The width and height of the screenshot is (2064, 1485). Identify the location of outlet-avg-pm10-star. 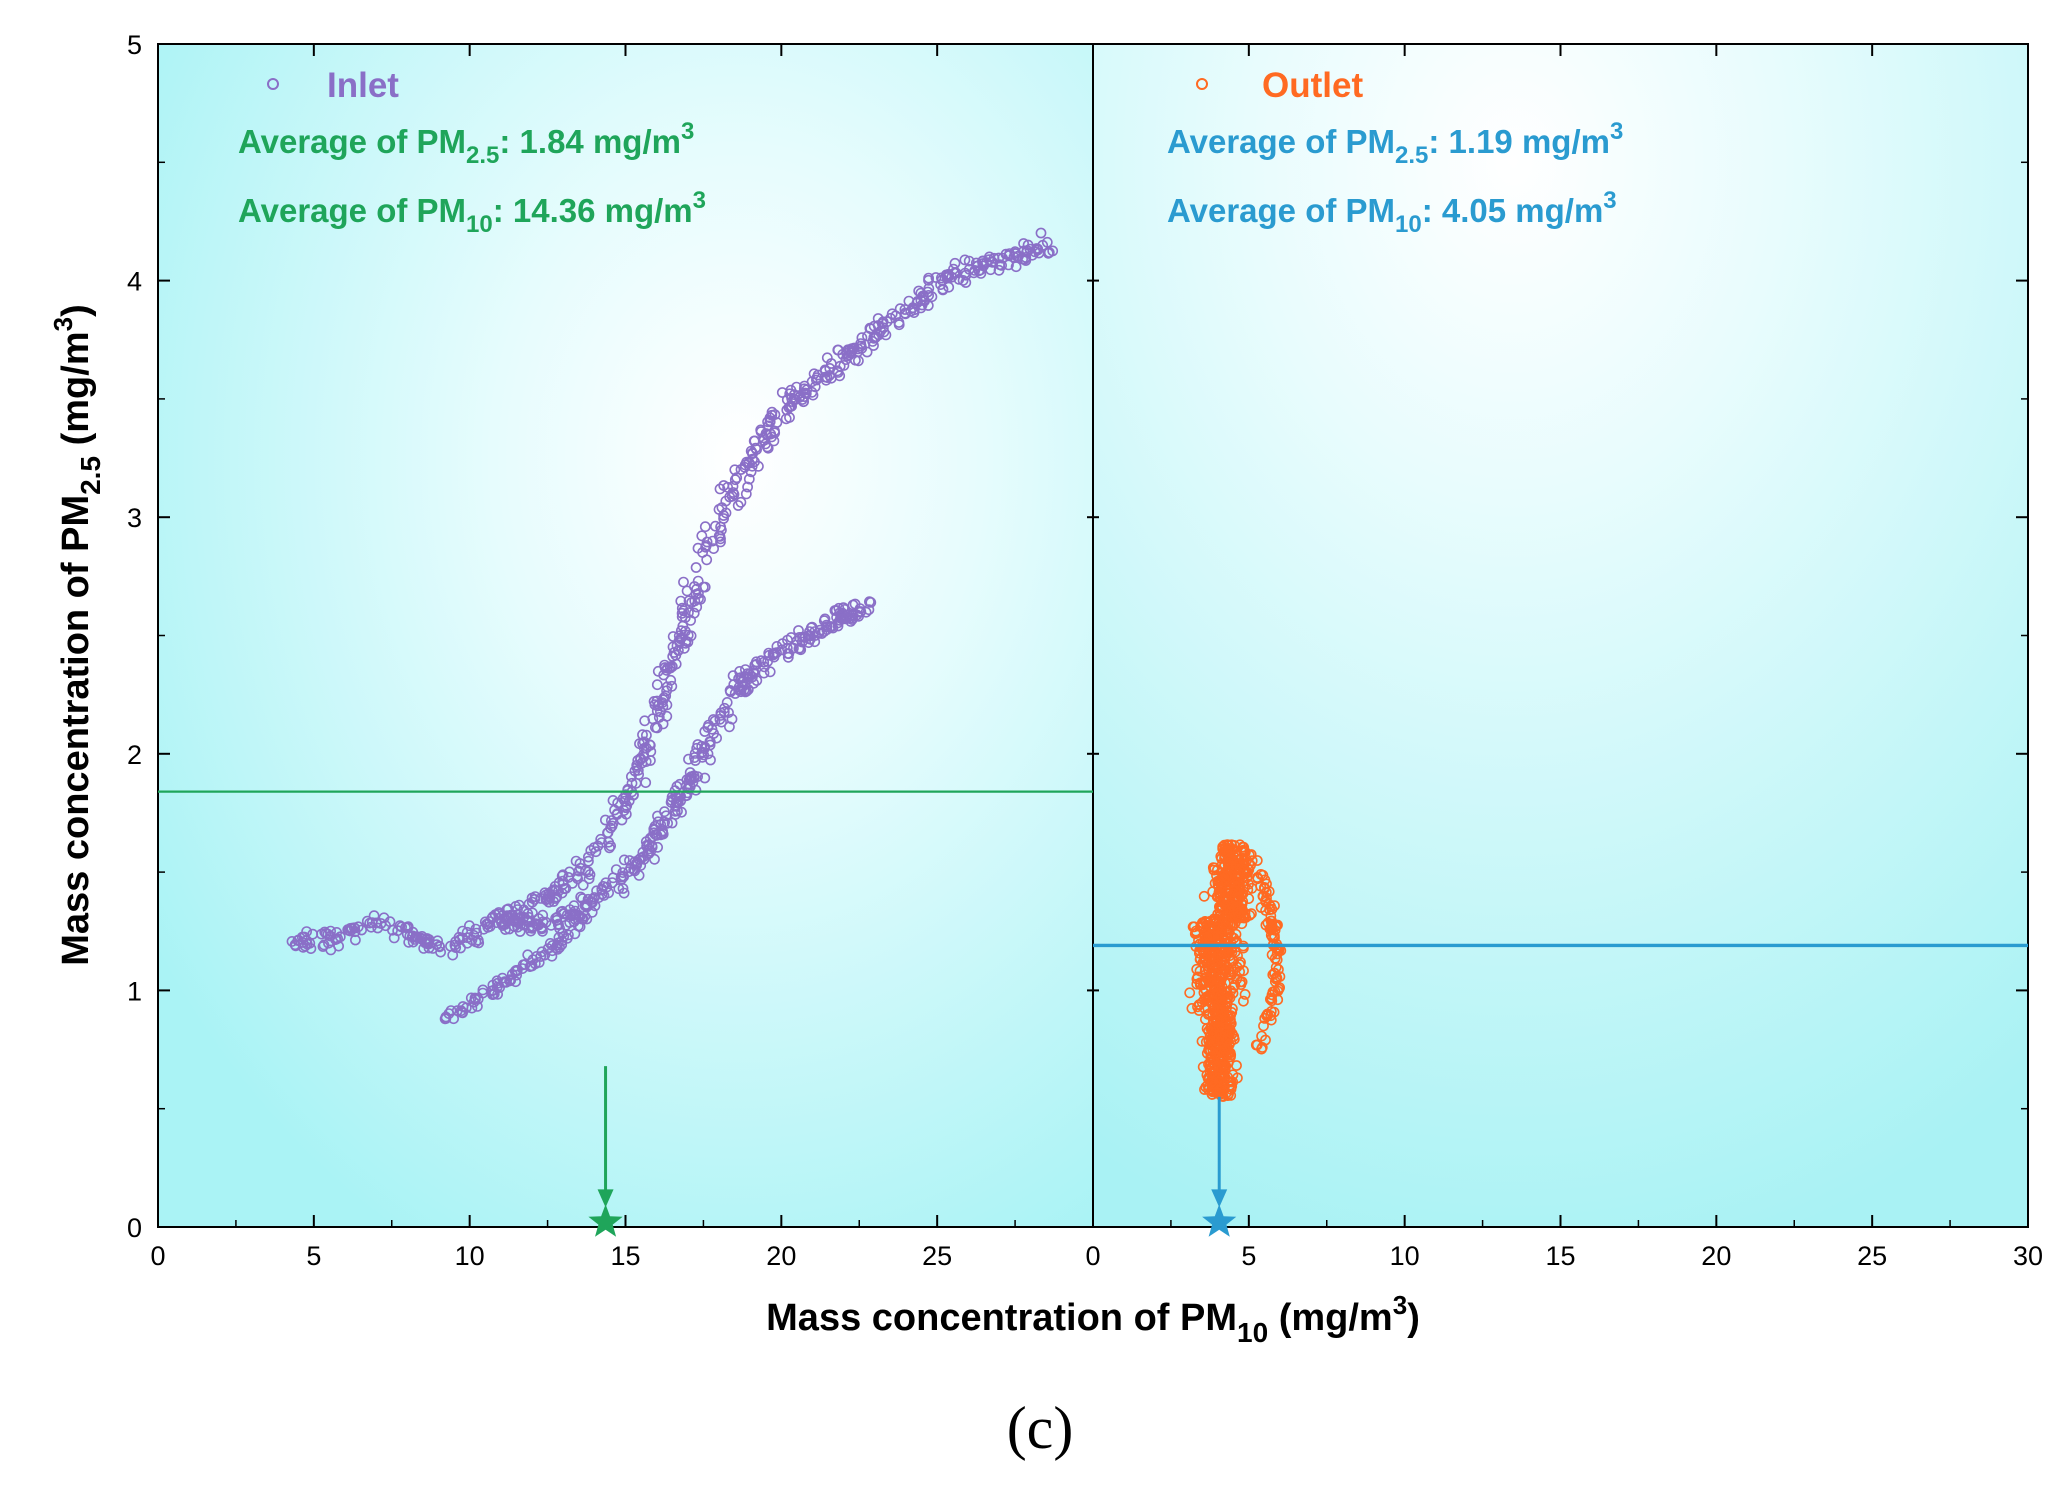
(1219, 1220).